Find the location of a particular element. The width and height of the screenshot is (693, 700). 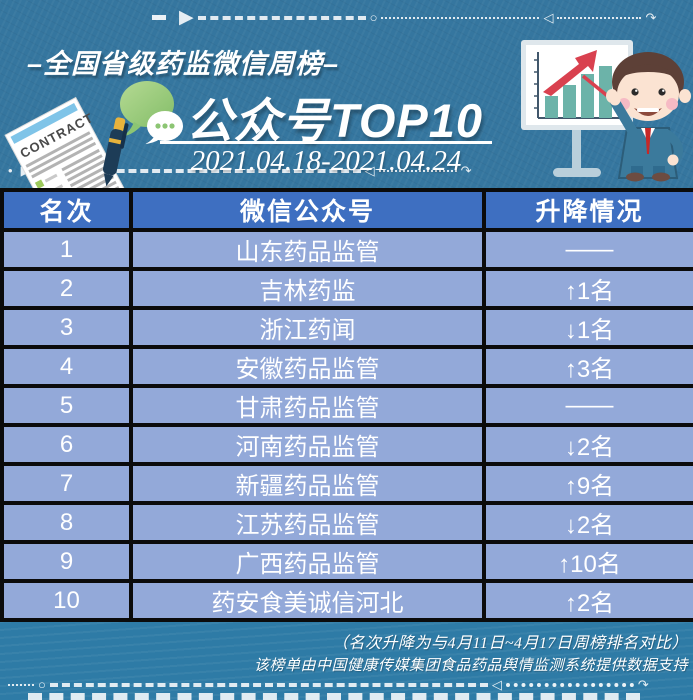

presenter-raised-arm is located at coordinates (624, 117).